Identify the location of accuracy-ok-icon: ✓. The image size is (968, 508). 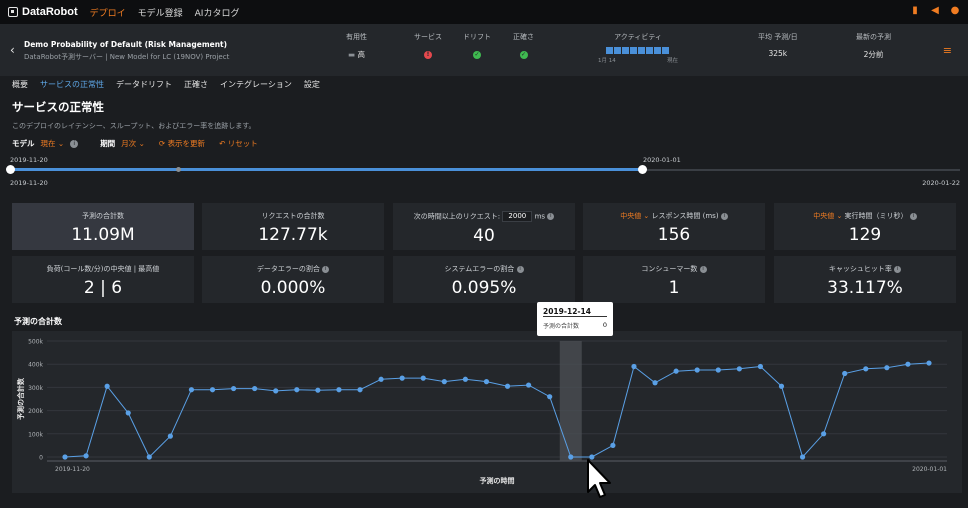
(523, 55).